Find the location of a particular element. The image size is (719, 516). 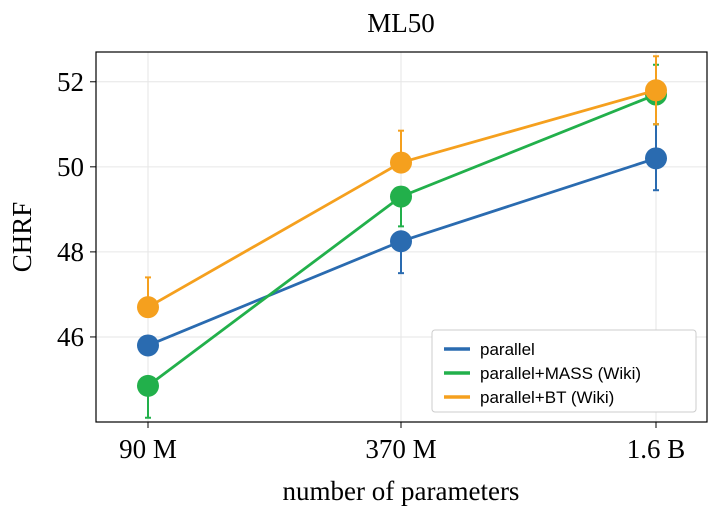

legend-box is located at coordinates (564, 371).